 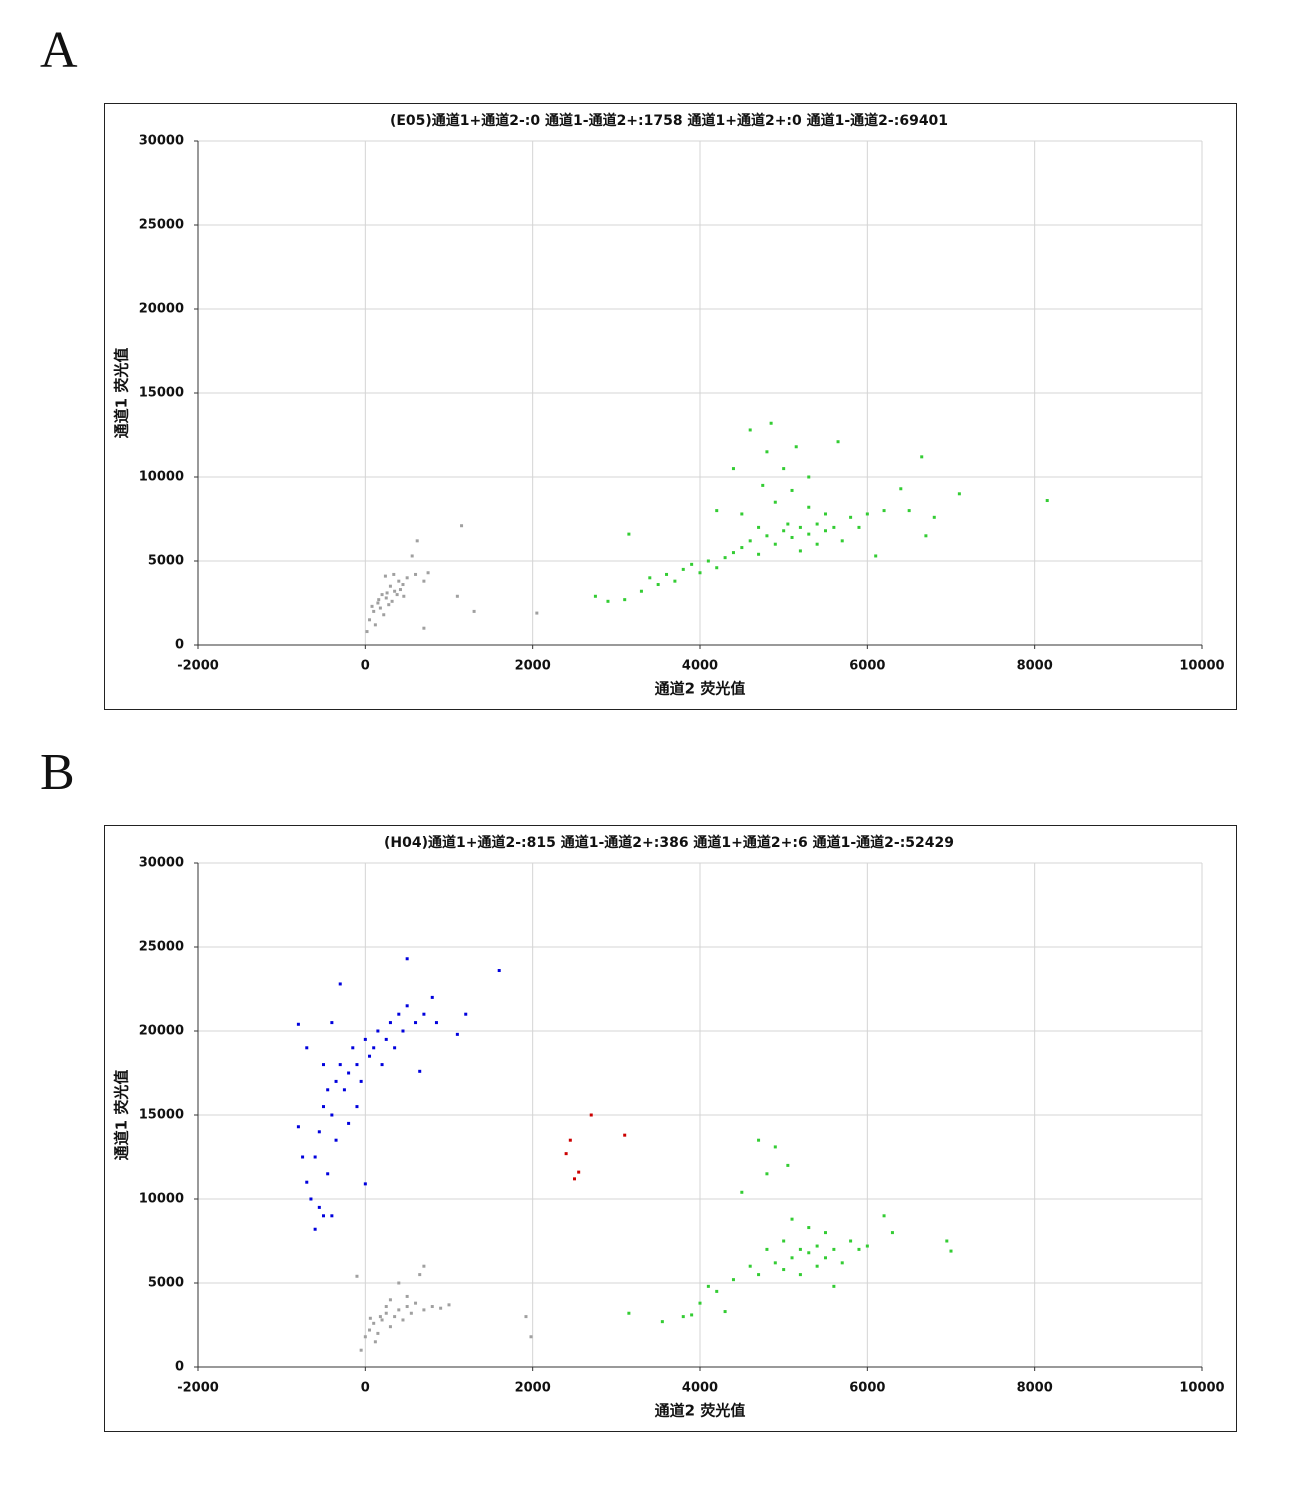 What do you see at coordinates (700, 666) in the screenshot?
I see `x-tick-label: 4000` at bounding box center [700, 666].